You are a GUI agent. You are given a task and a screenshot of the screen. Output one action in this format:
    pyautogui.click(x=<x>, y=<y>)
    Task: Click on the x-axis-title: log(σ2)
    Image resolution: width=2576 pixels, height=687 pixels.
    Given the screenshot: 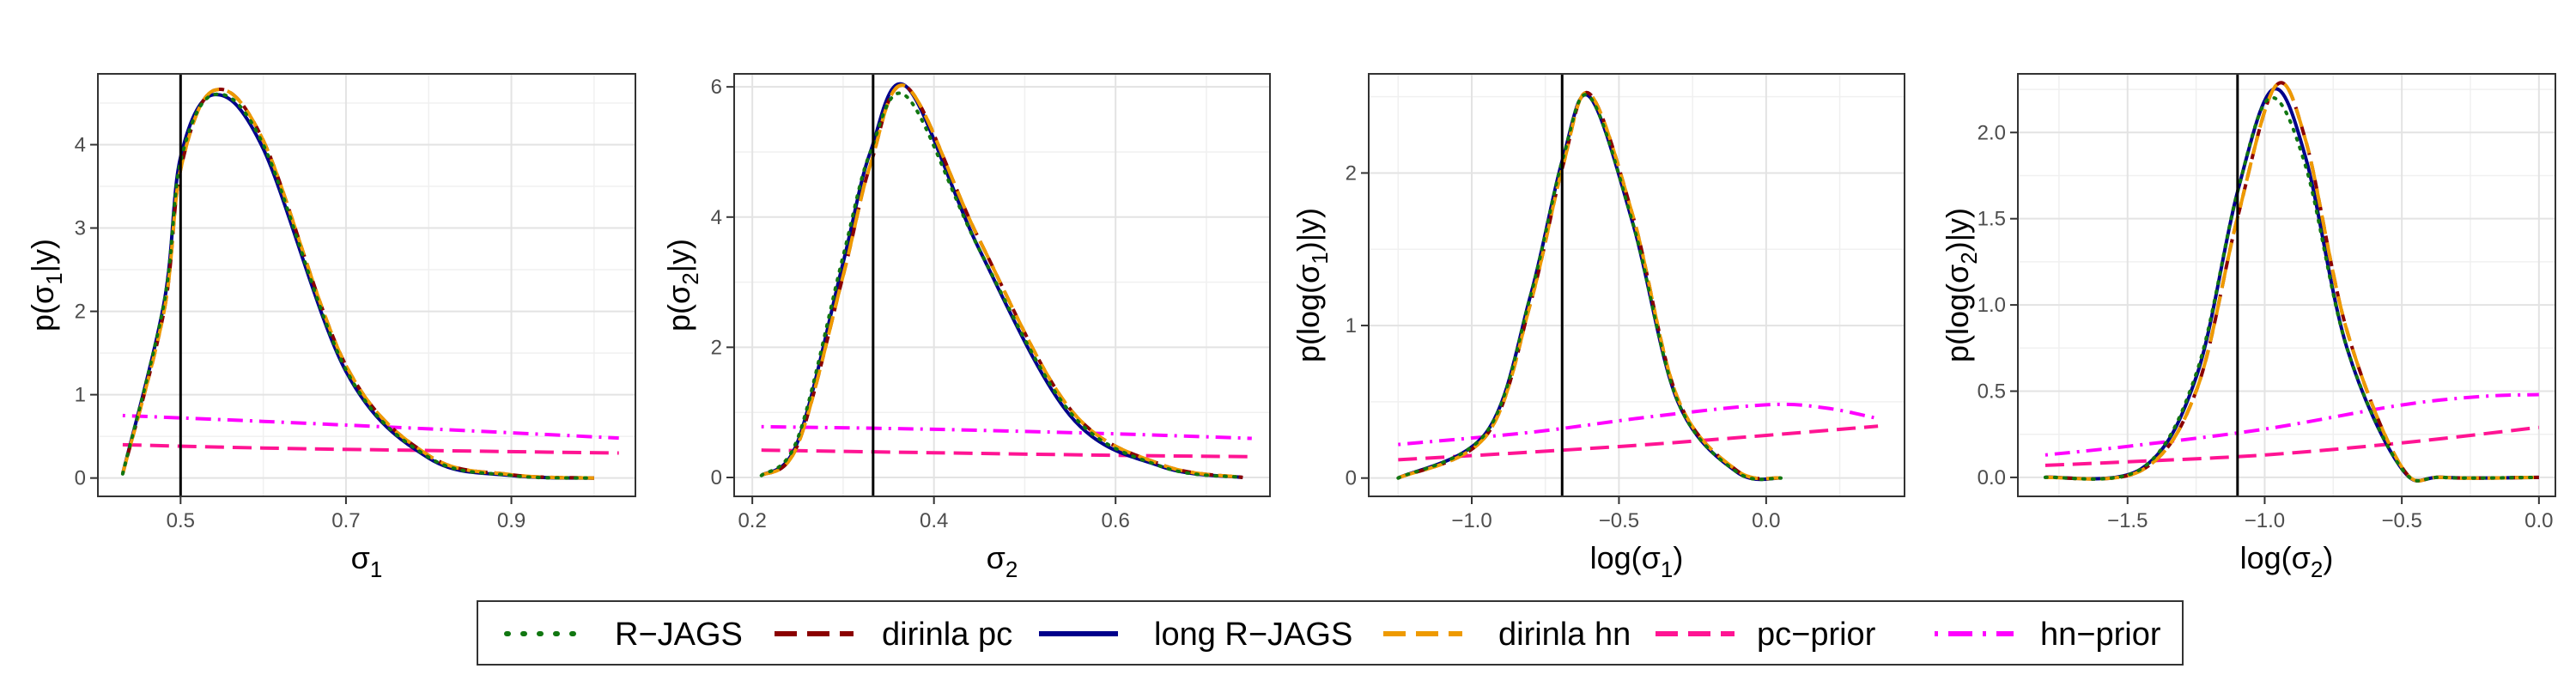 What is the action you would take?
    pyautogui.click(x=2287, y=561)
    